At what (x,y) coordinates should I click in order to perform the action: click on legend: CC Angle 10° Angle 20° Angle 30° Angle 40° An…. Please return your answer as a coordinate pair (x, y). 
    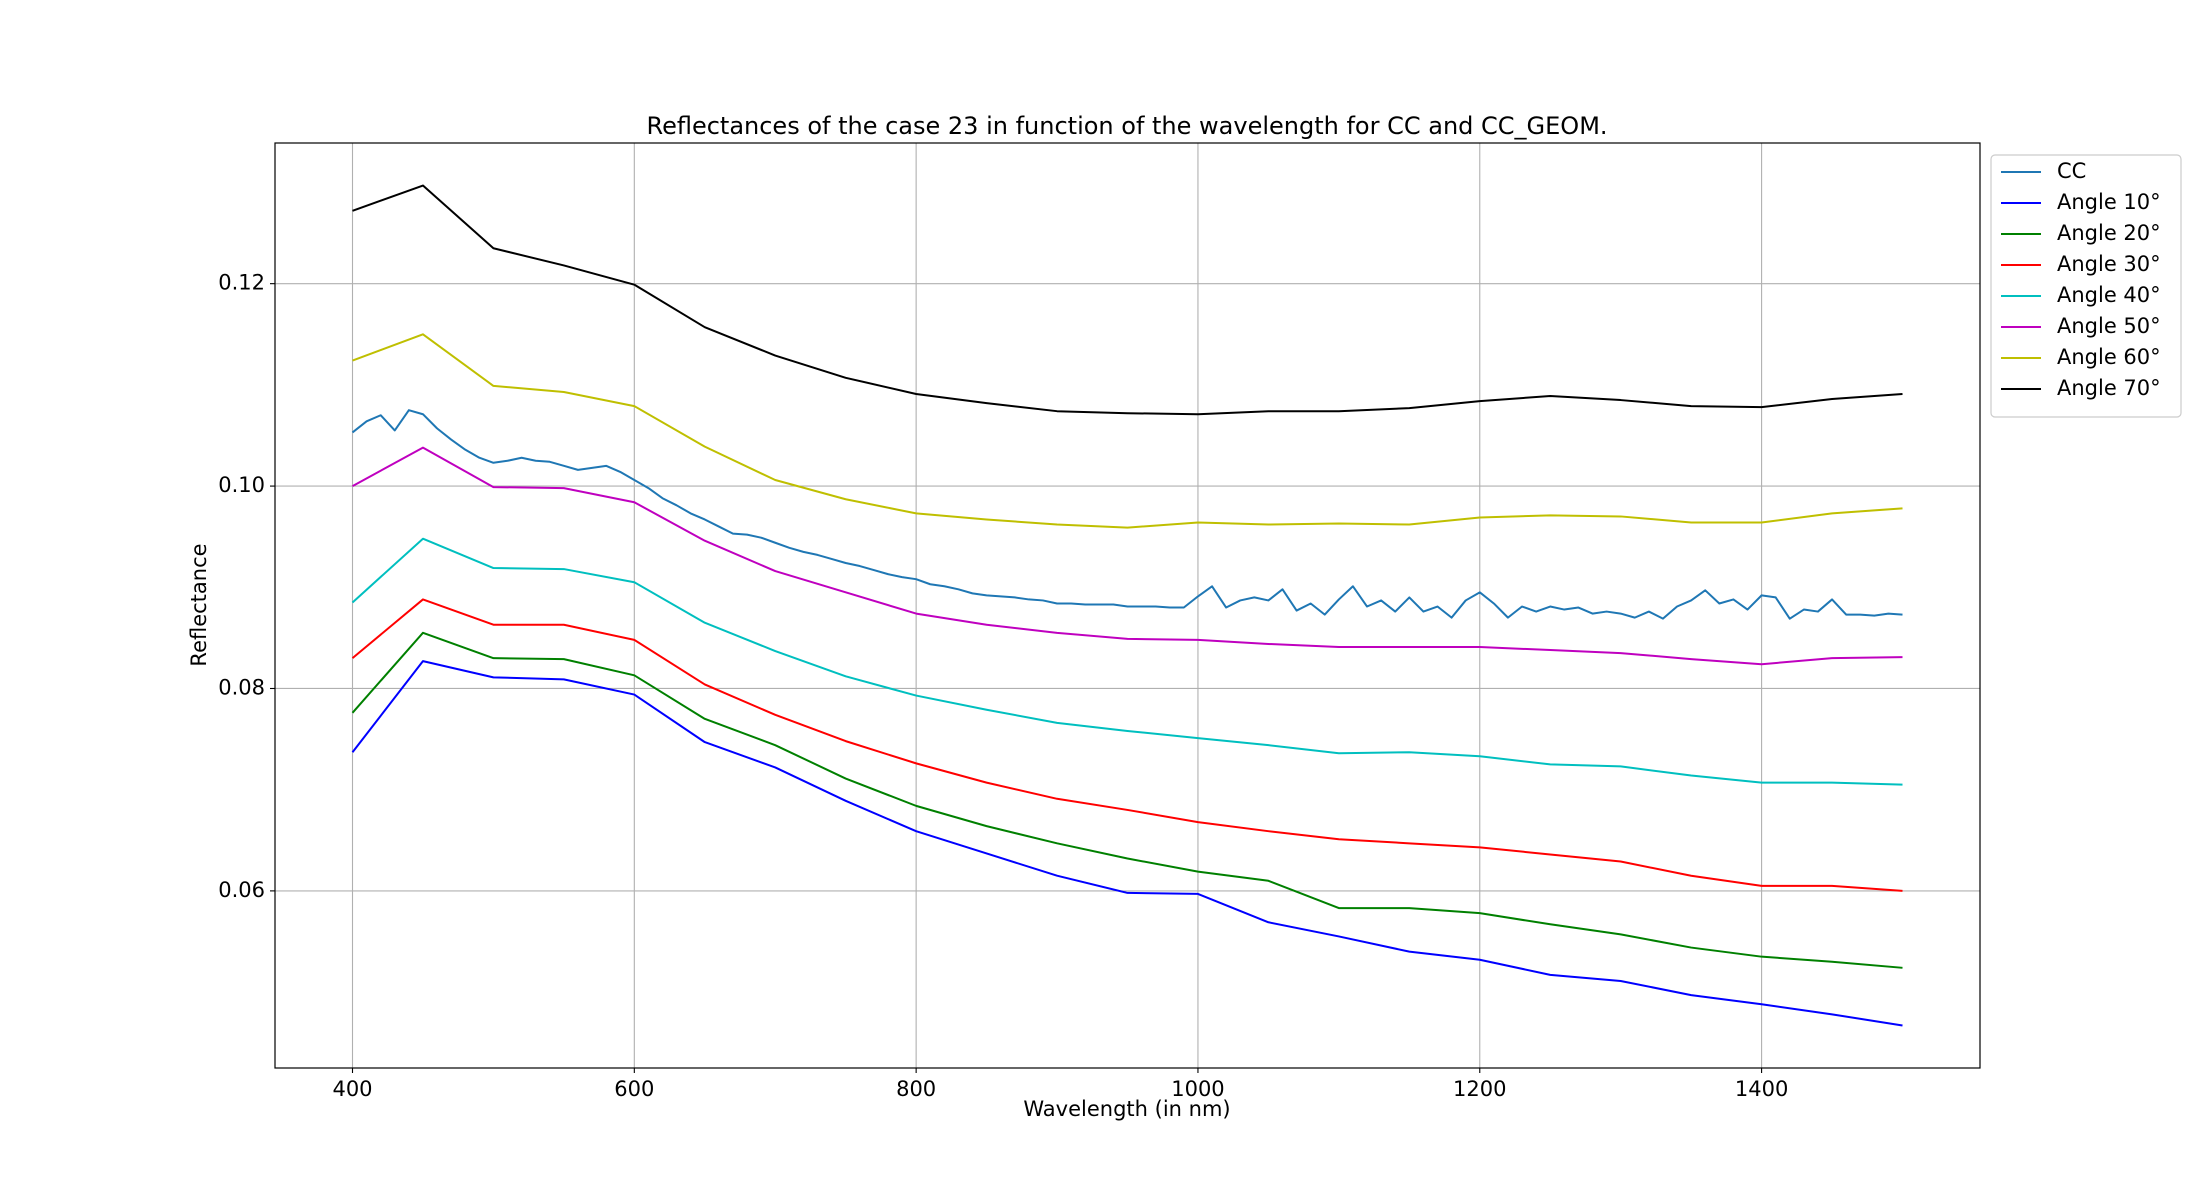
    Looking at the image, I should click on (2086, 286).